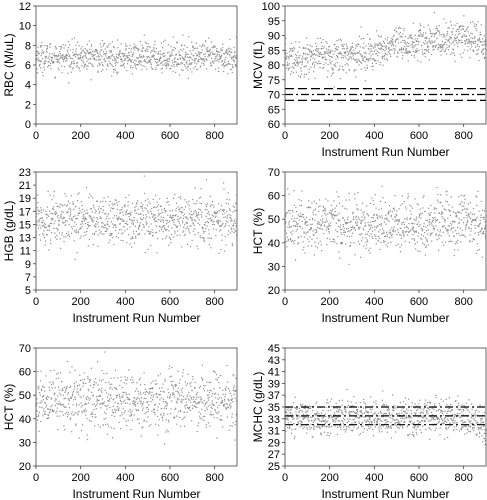  I want to click on y-tick-label: 60, so click(25, 373).